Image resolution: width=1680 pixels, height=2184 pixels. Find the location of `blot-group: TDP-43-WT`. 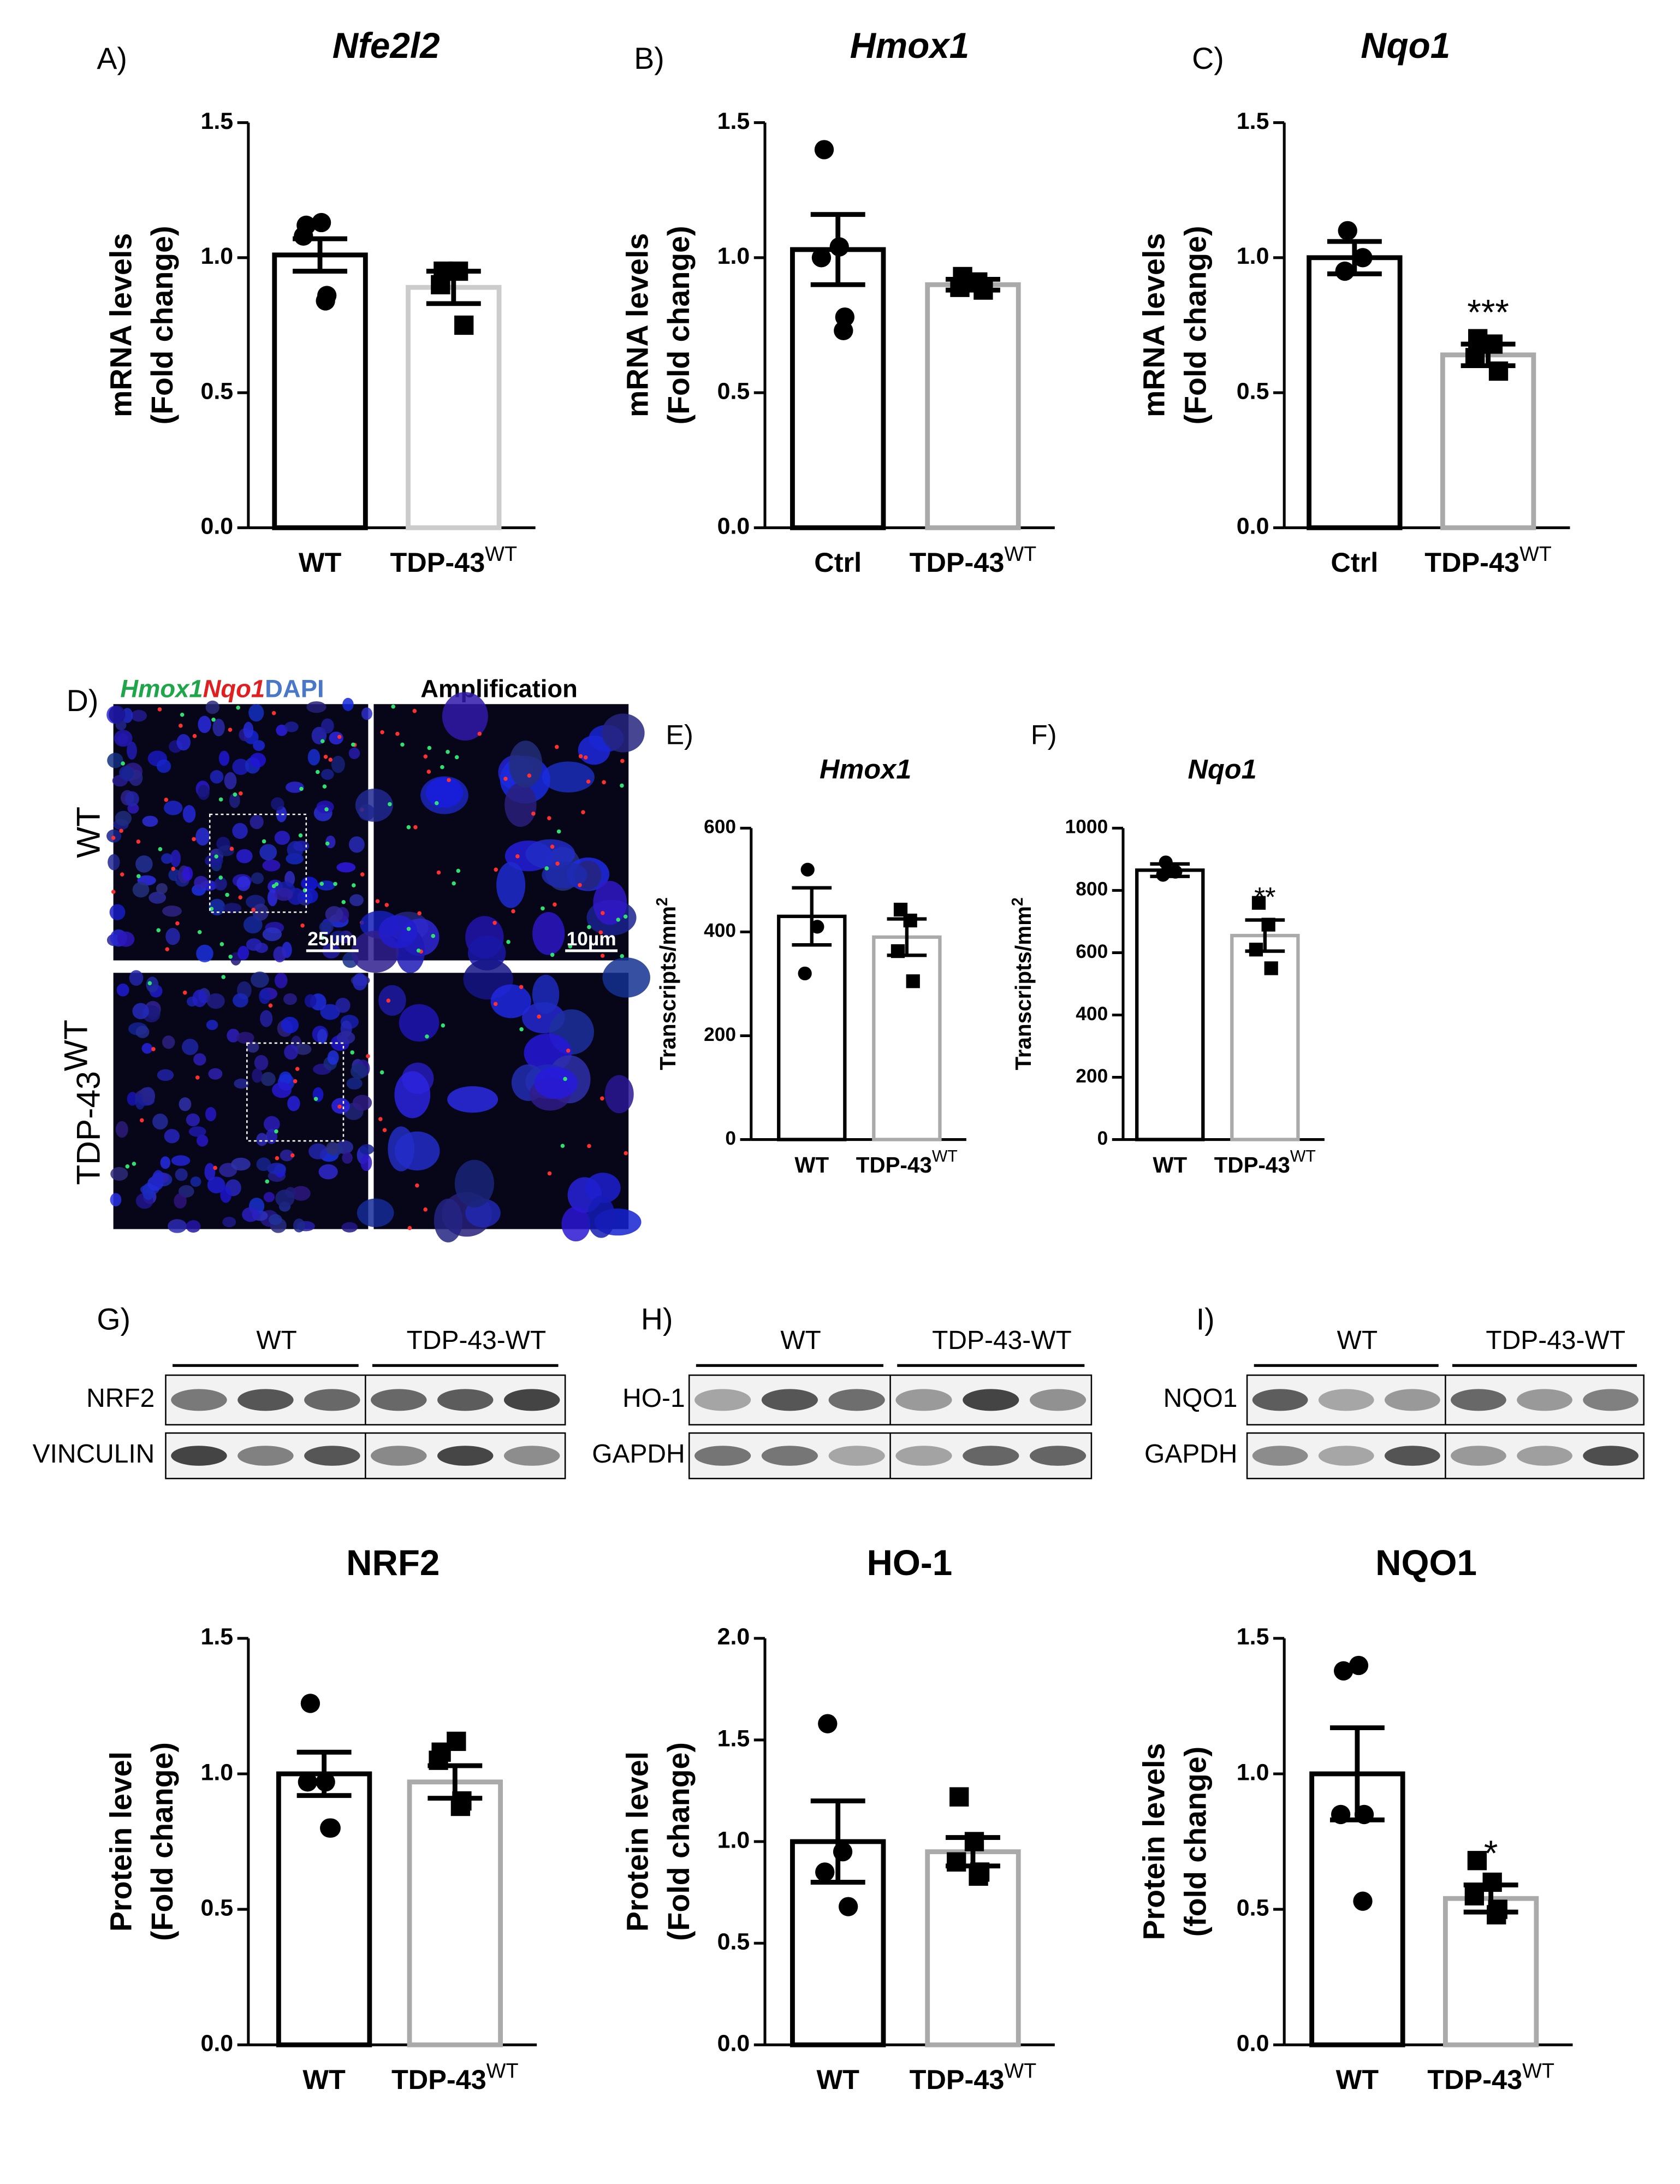

blot-group: TDP-43-WT is located at coordinates (1002, 1340).